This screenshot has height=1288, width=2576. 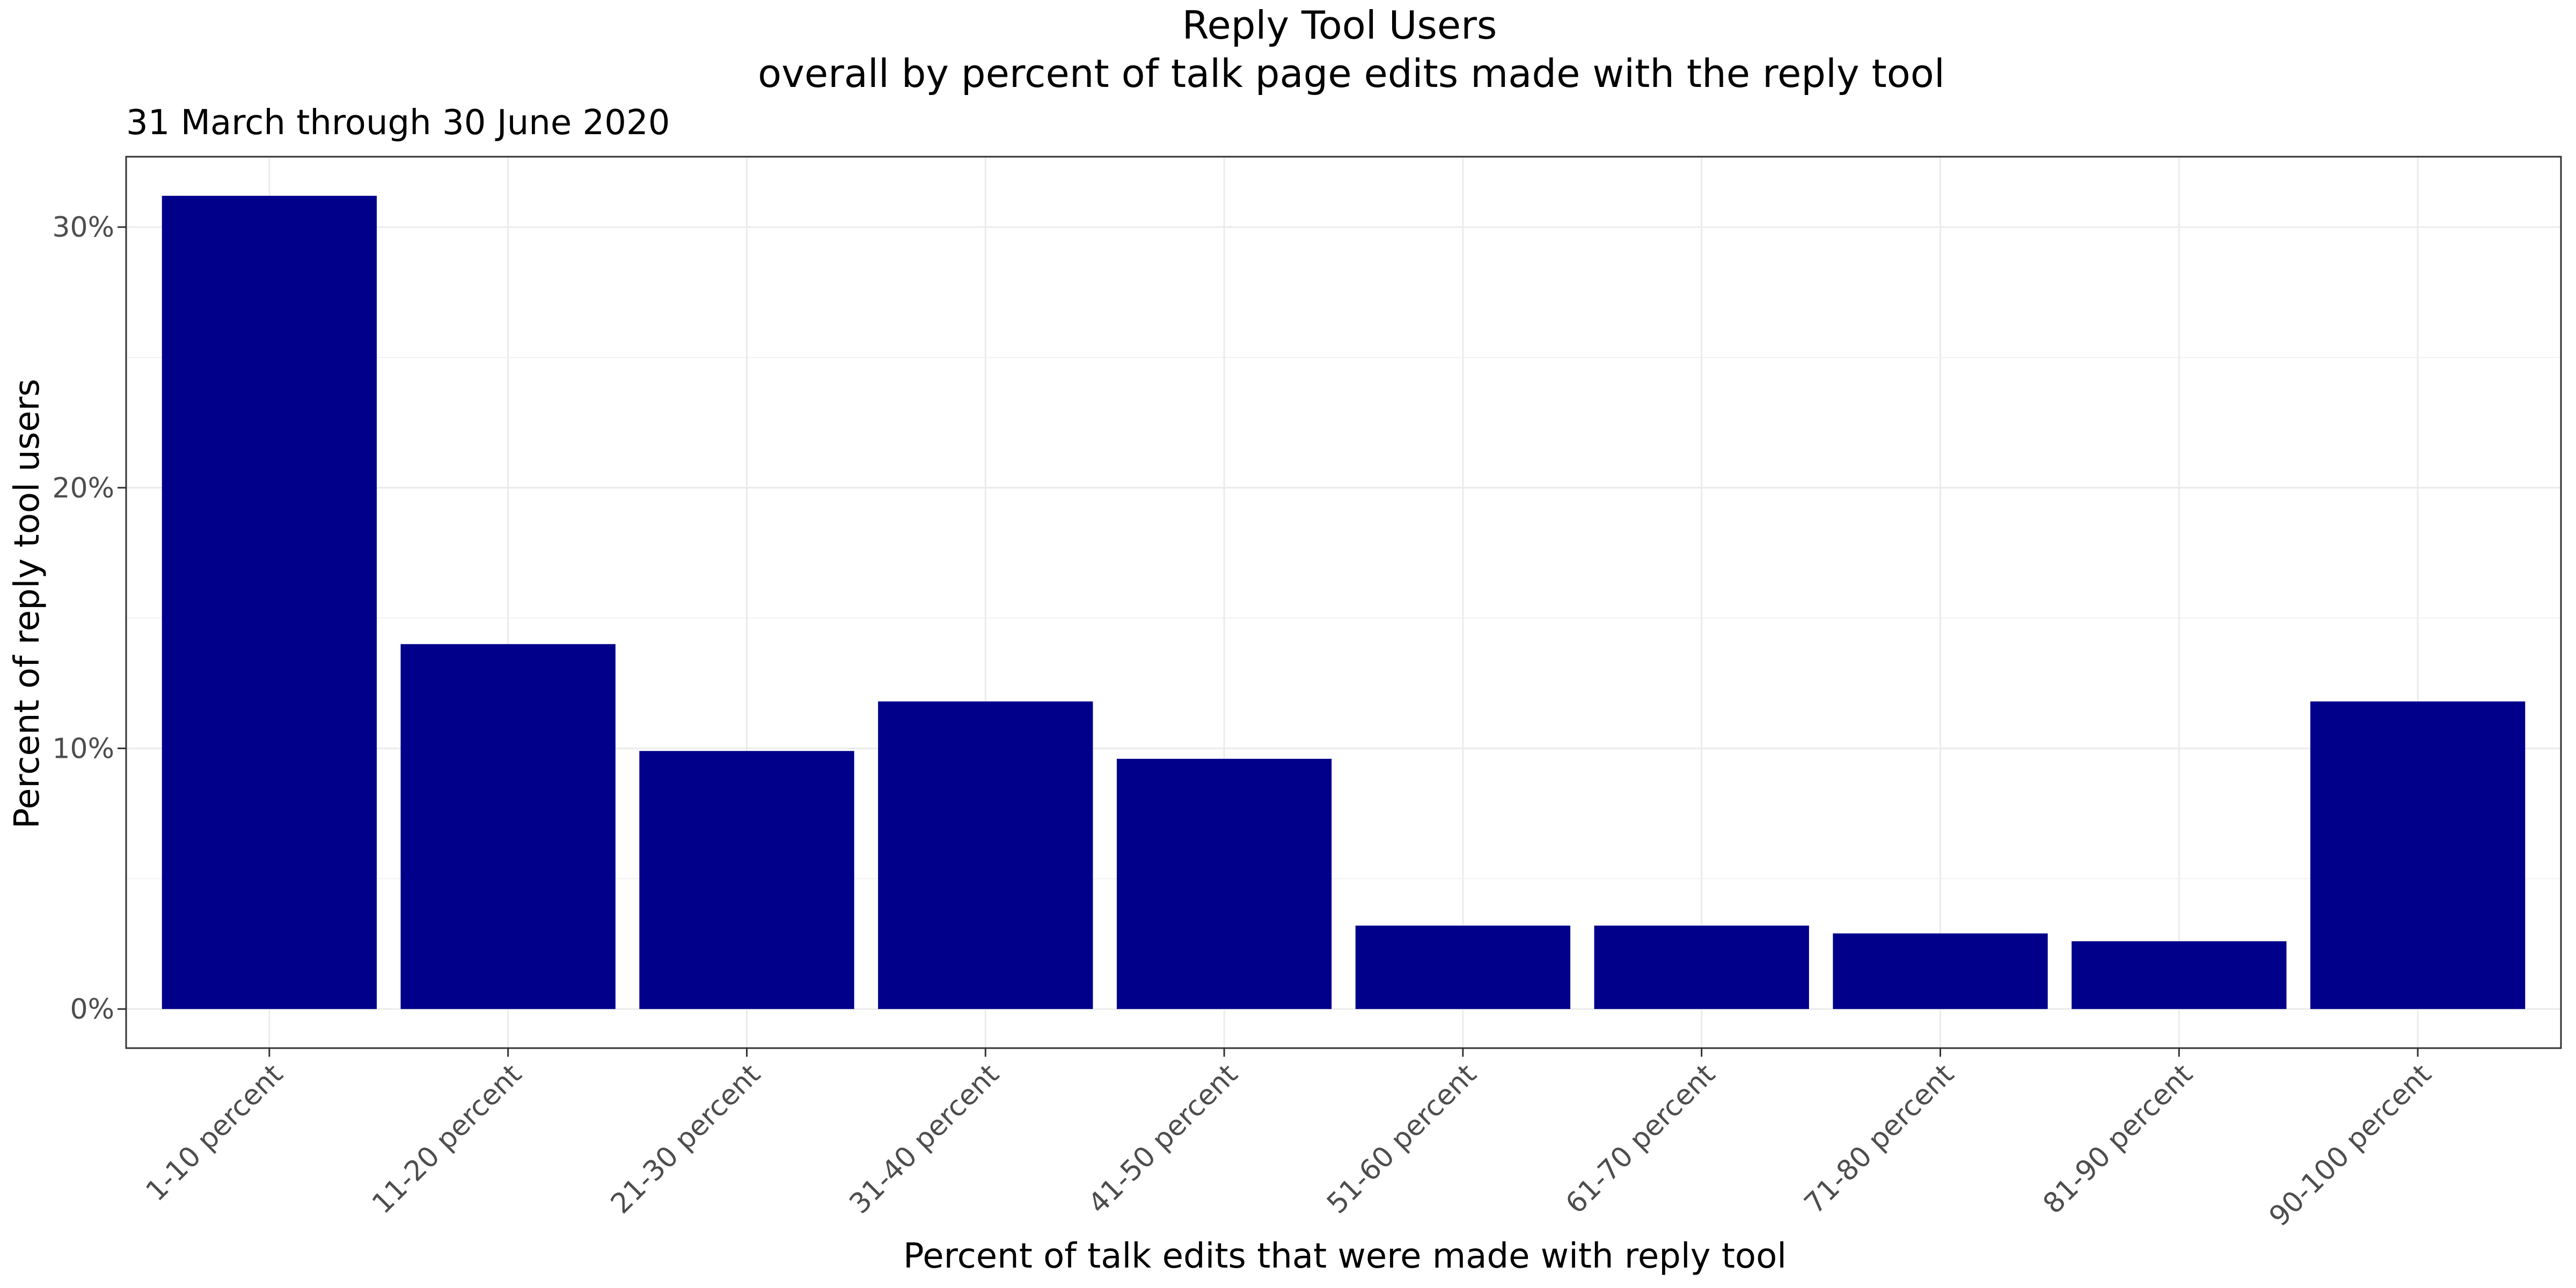 I want to click on chart-caption: 31 March through 30 June 2020, so click(x=398, y=123).